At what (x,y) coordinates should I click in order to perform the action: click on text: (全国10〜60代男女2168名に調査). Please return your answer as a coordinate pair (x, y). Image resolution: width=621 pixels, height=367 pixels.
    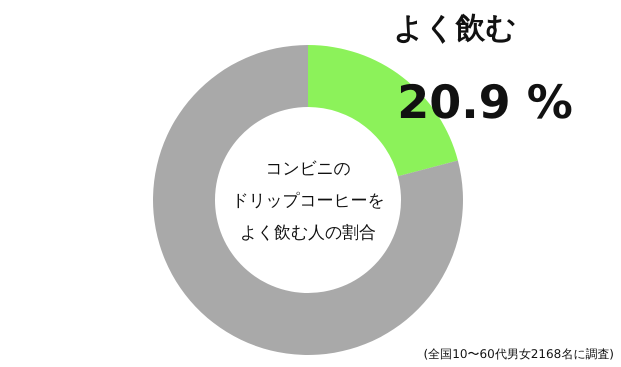
    Looking at the image, I should click on (519, 354).